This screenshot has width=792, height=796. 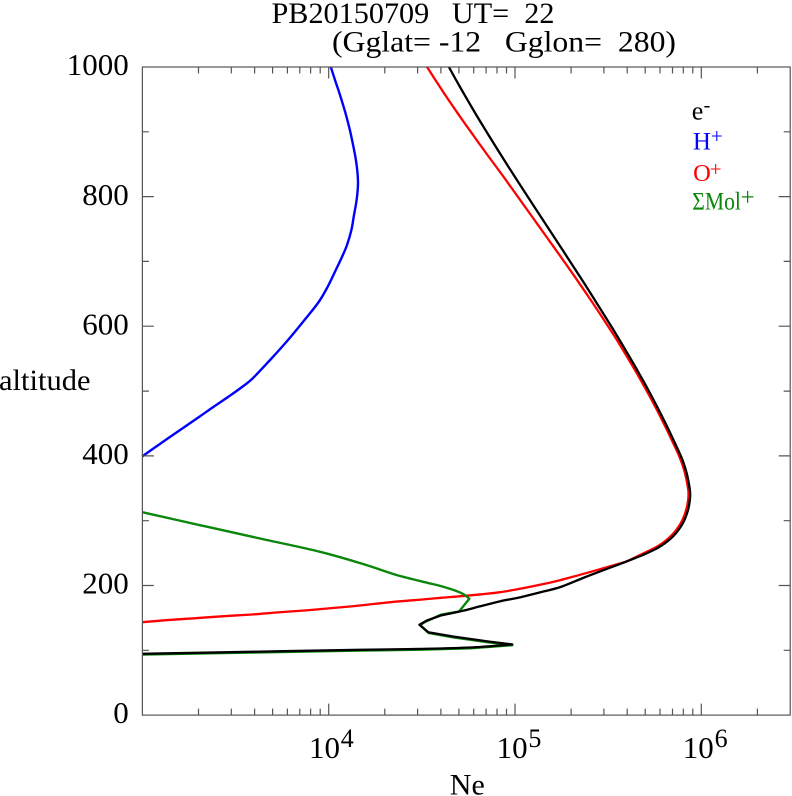 What do you see at coordinates (105, 583) in the screenshot?
I see `svg-text: 200` at bounding box center [105, 583].